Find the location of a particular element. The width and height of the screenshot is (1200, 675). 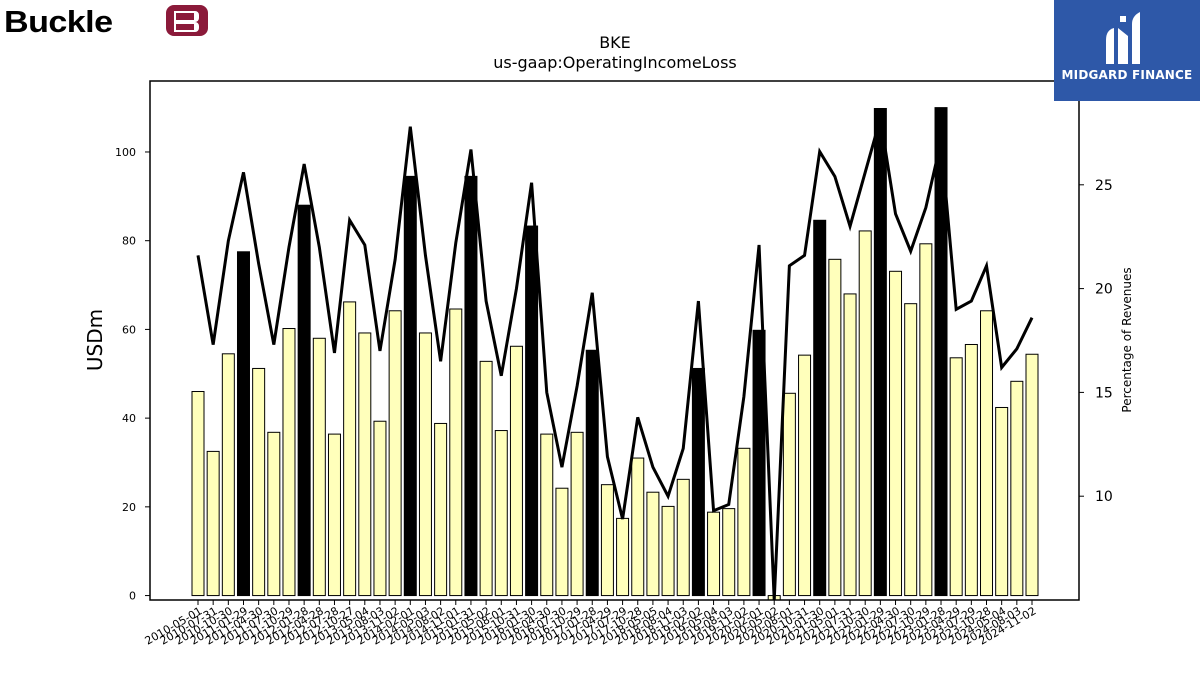

y2-tick-label-20: 20 is located at coordinates (1104, 290).